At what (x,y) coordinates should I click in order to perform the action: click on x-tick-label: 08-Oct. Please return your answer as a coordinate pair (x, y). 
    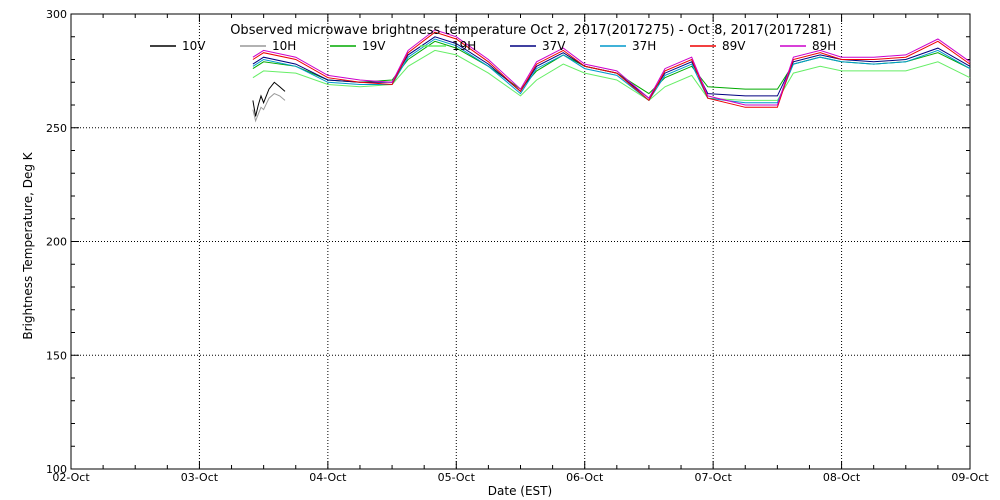
    Looking at the image, I should click on (842, 477).